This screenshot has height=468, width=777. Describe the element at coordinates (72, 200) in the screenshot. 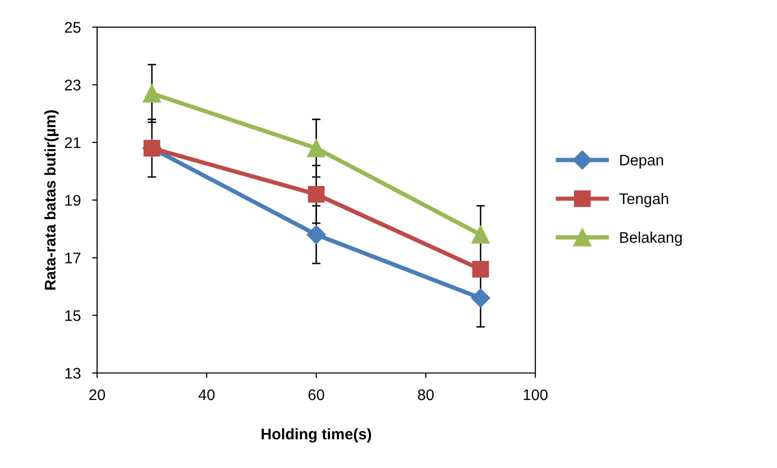

I see `y-tick-label: 19` at that location.